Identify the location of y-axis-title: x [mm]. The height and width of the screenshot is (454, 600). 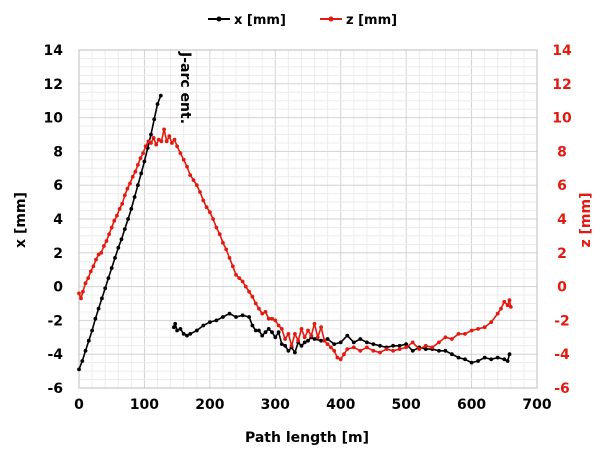
(21, 220).